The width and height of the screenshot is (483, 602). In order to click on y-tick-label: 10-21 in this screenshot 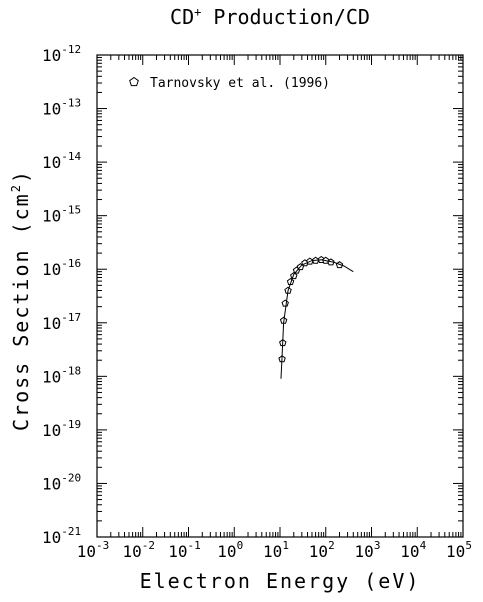, I will do `click(61, 536)`.